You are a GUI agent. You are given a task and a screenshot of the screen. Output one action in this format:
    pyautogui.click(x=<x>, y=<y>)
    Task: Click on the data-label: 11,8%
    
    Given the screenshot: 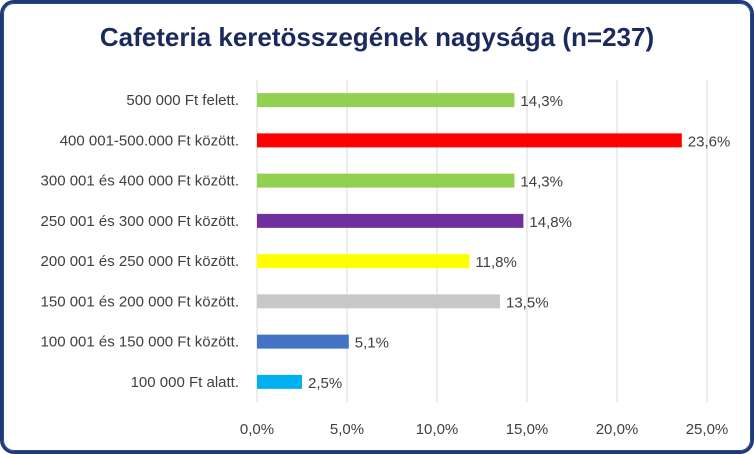 What is the action you would take?
    pyautogui.click(x=495, y=262)
    